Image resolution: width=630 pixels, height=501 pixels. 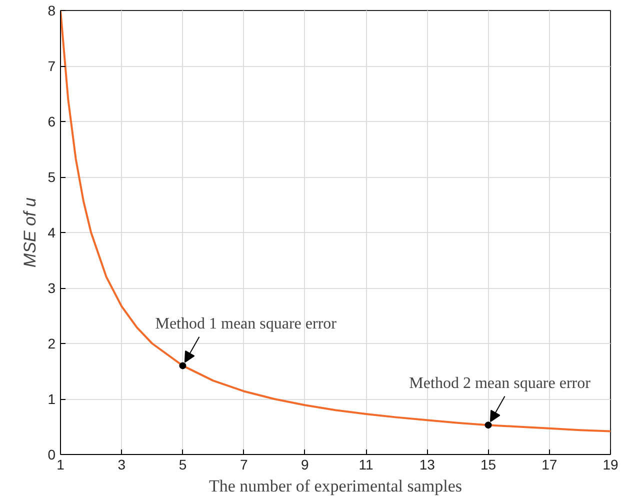 What do you see at coordinates (488, 464) in the screenshot?
I see `x-tick-label: 15` at bounding box center [488, 464].